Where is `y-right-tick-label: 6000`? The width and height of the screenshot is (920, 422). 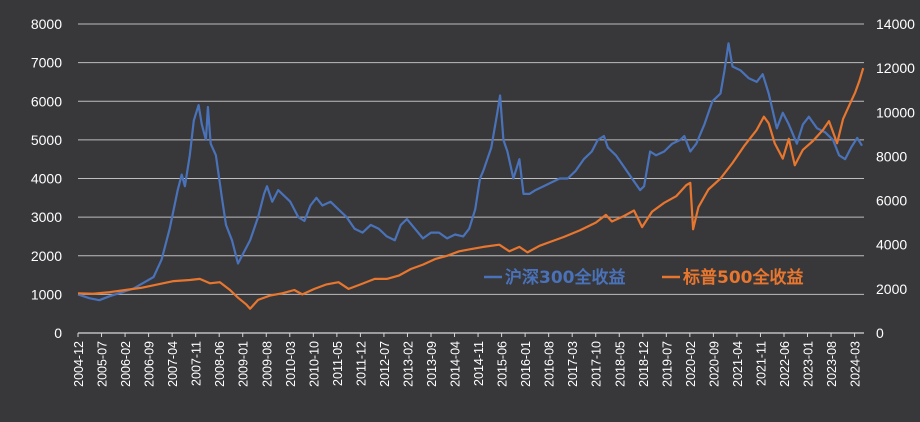
y-right-tick-label: 6000 is located at coordinates (891, 201).